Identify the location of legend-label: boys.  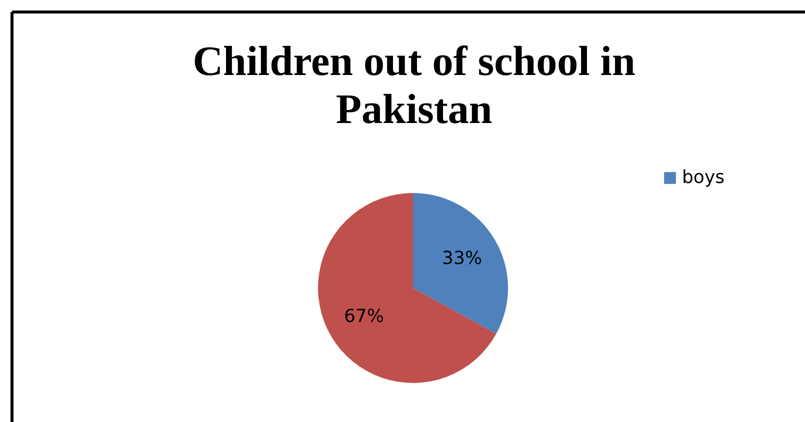
(703, 177).